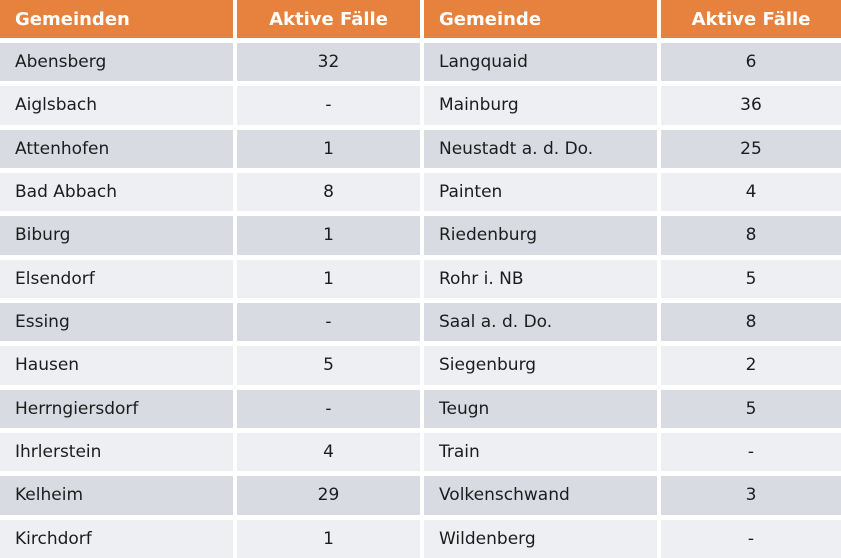  What do you see at coordinates (328, 19) in the screenshot?
I see `column-header-aktive-faelle-left: Aktive Fälle` at bounding box center [328, 19].